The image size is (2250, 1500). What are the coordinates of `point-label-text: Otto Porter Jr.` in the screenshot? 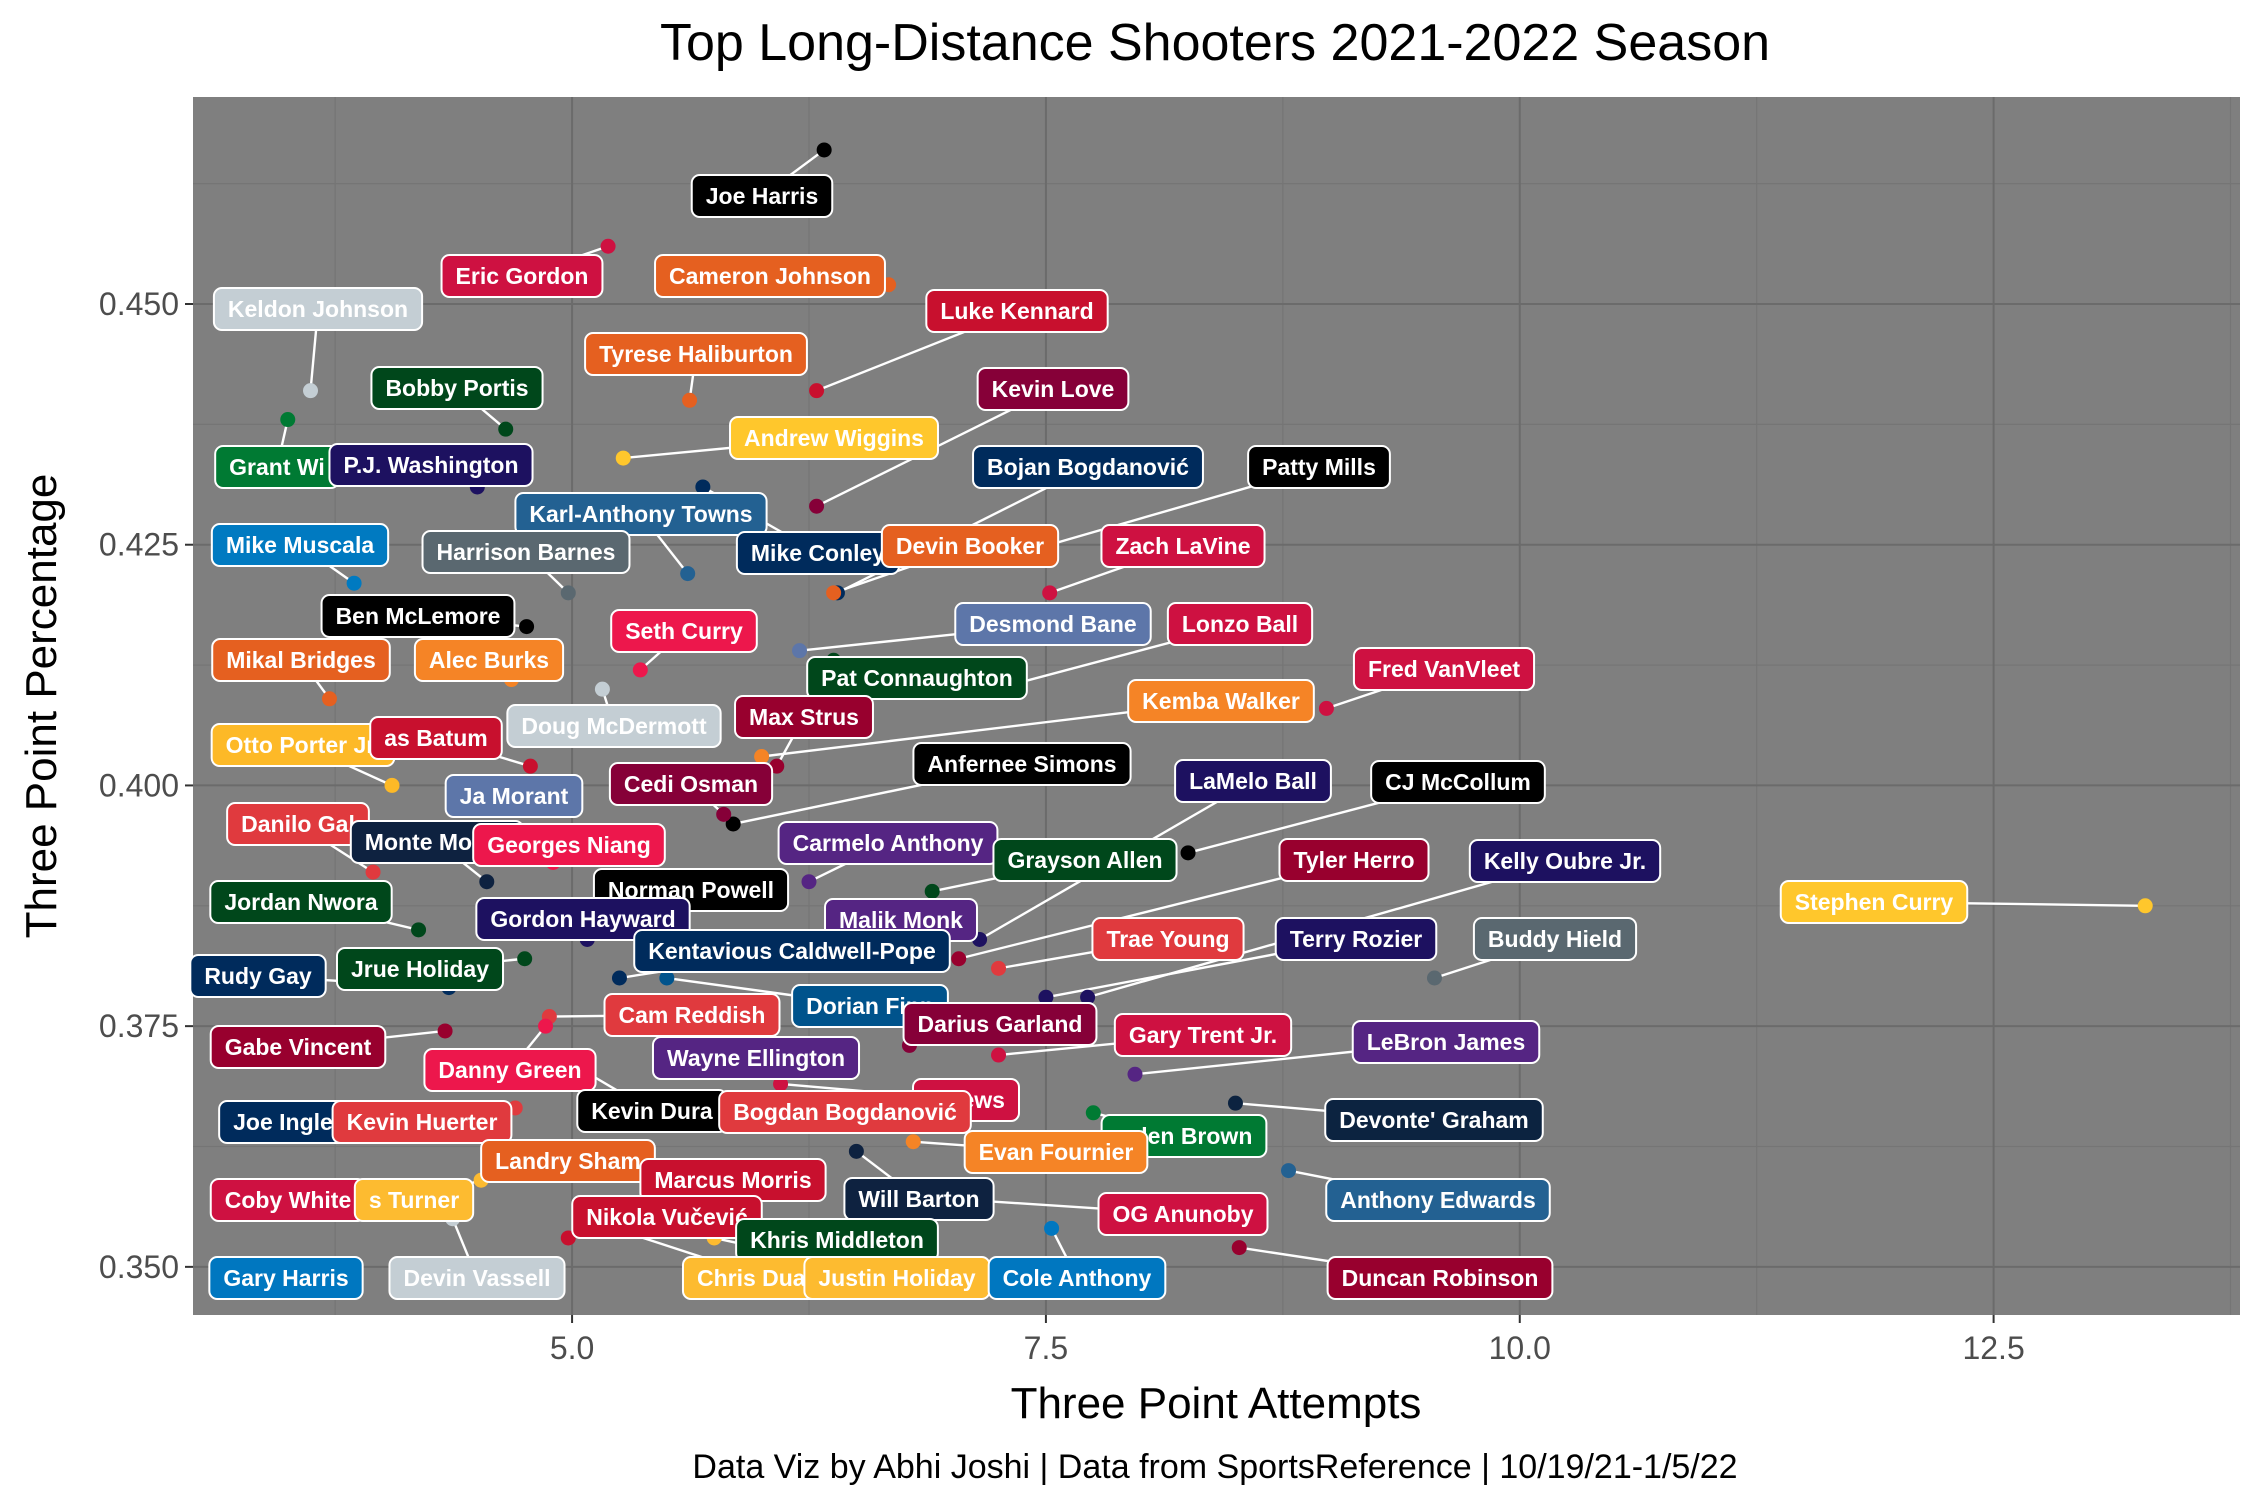 It's located at (303, 745).